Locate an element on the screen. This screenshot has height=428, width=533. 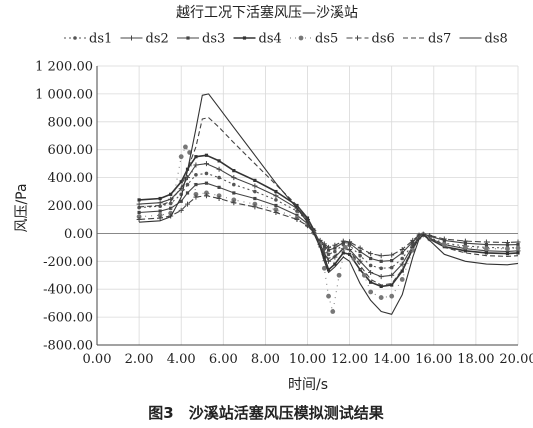
x-axis-label: 时间/s is located at coordinates (308, 385).